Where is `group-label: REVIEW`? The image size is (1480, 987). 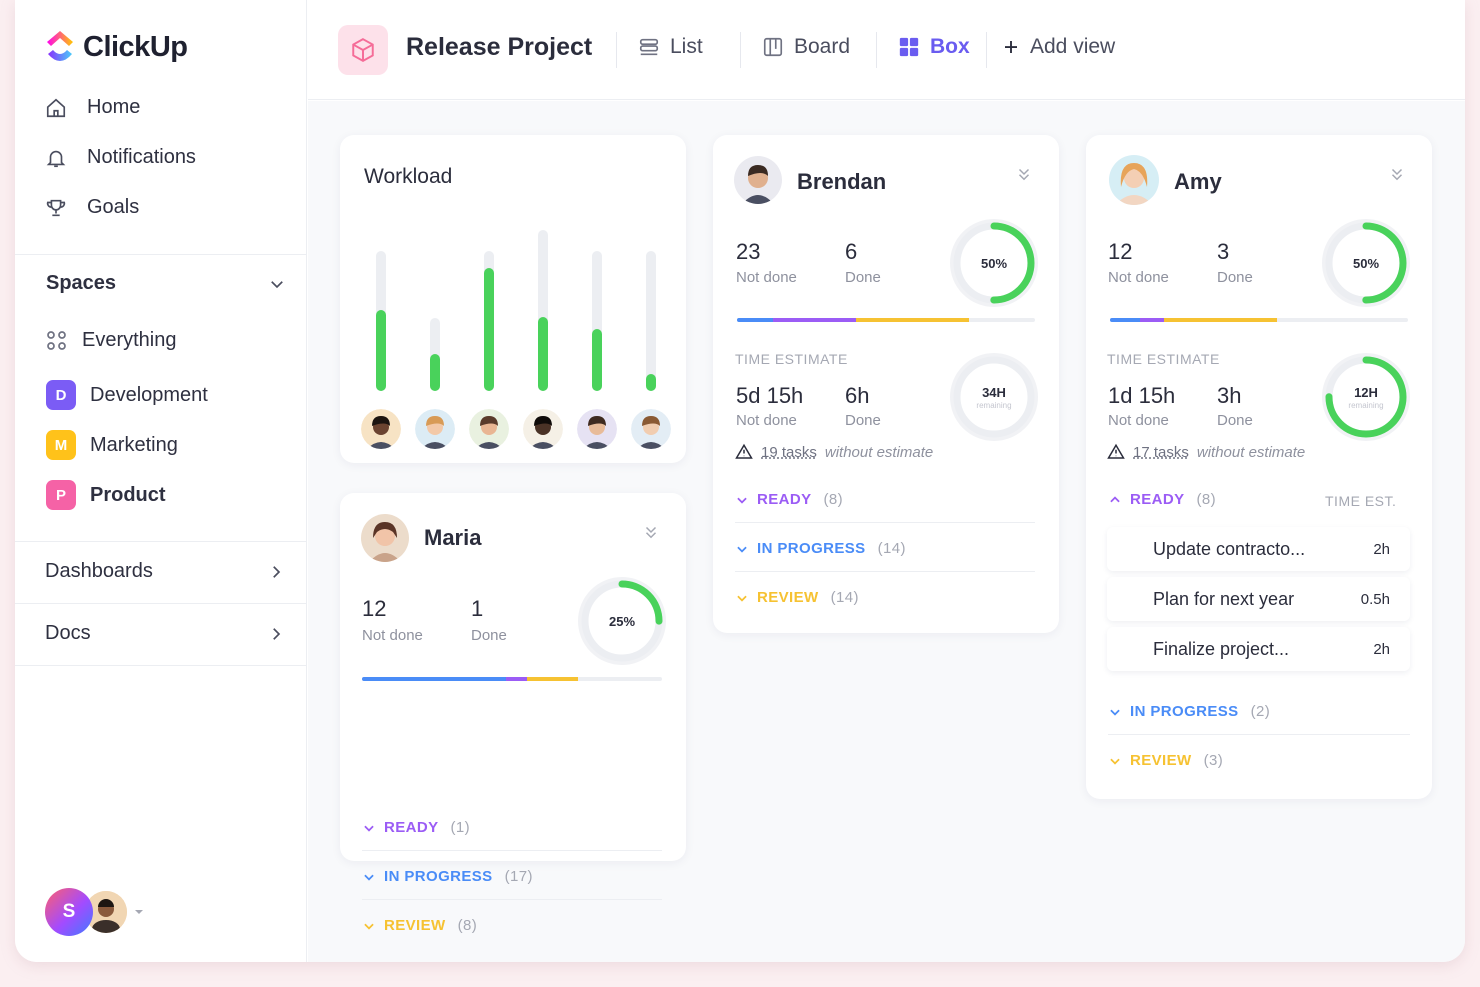 group-label: REVIEW is located at coordinates (788, 597).